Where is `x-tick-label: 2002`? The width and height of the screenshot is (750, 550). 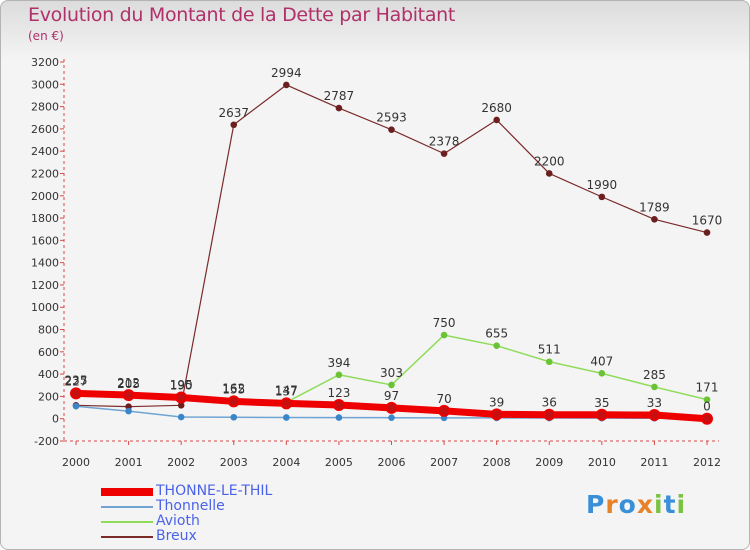 x-tick-label: 2002 is located at coordinates (181, 462).